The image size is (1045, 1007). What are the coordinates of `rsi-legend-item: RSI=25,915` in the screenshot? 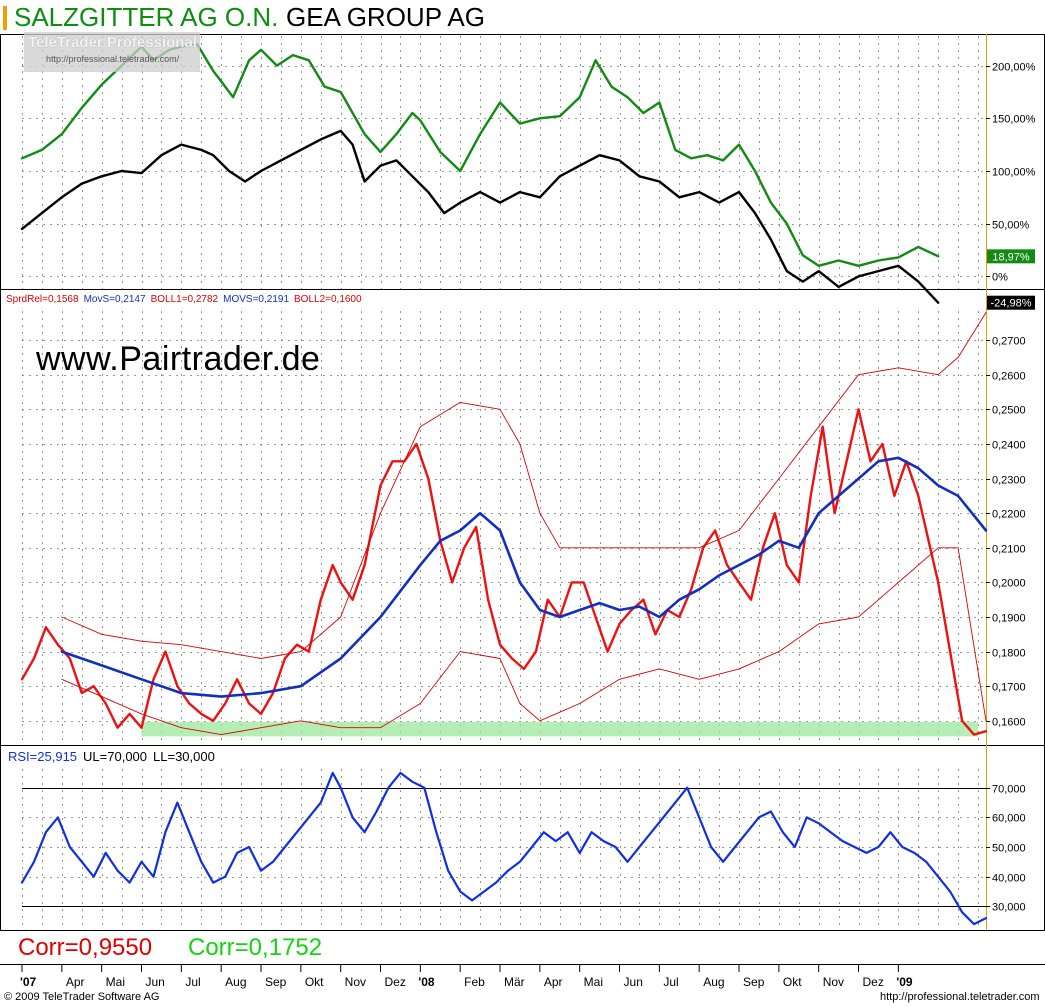 It's located at (42, 756).